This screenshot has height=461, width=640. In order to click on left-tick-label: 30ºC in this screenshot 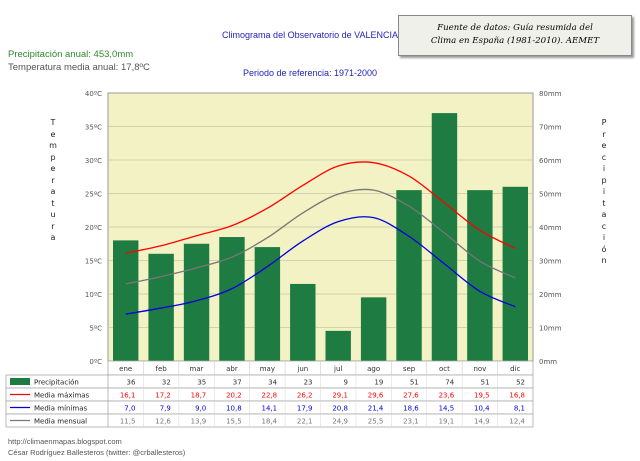, I will do `click(93, 161)`.